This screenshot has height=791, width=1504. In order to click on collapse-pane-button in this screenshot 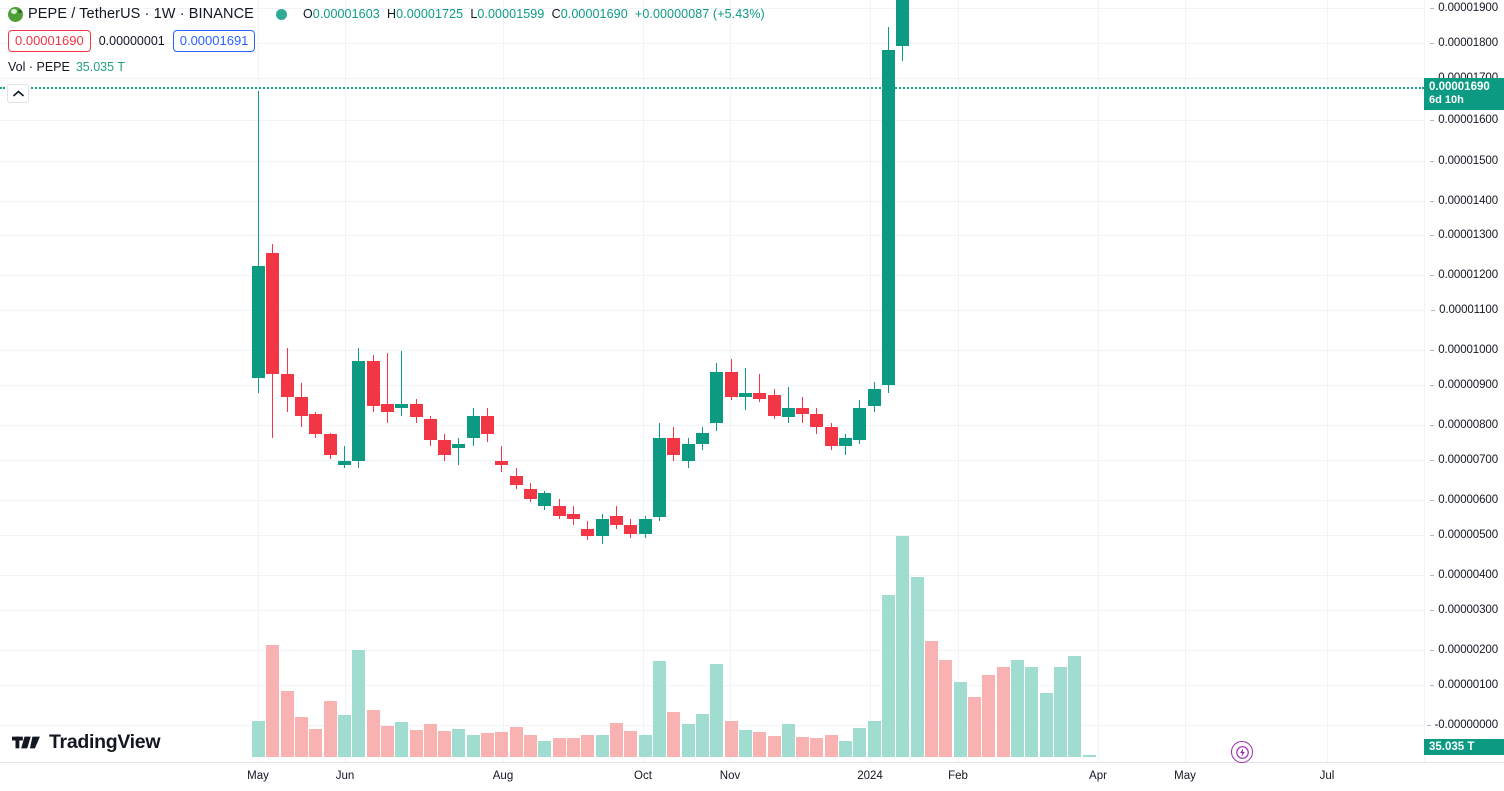, I will do `click(18, 93)`.